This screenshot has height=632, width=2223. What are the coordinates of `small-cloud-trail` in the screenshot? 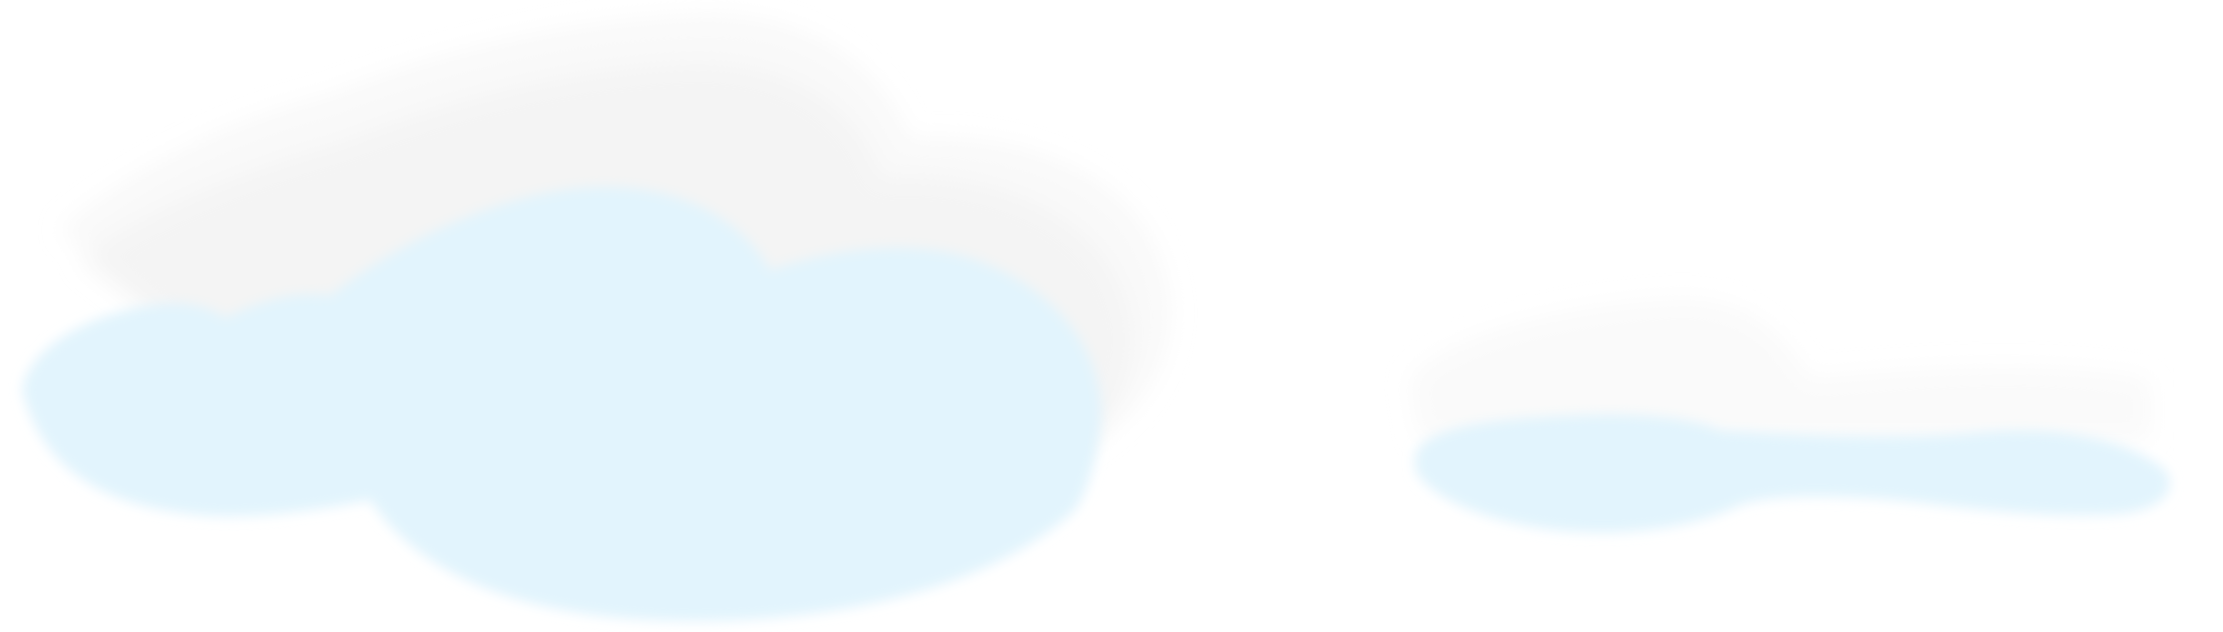 It's located at (1780, 369).